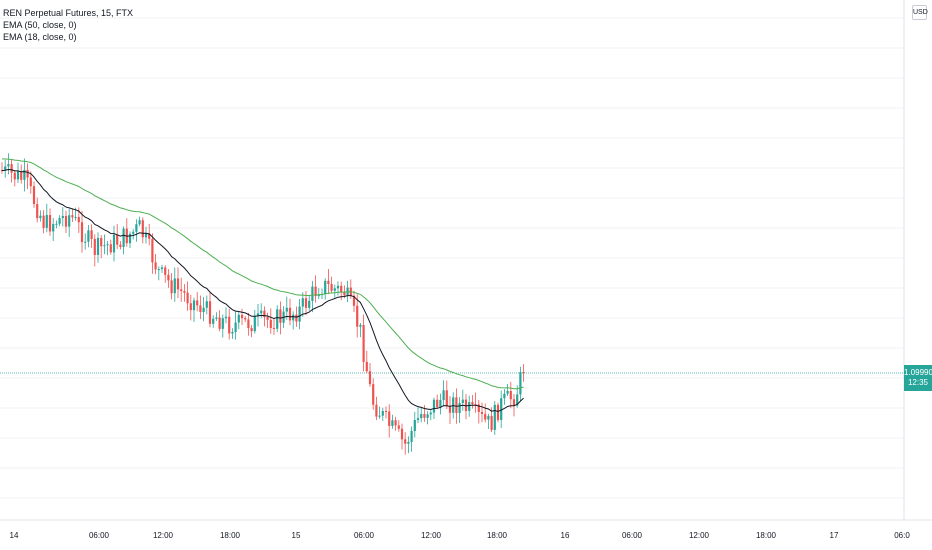  What do you see at coordinates (902, 535) in the screenshot?
I see `x-tick-label: 06:0` at bounding box center [902, 535].